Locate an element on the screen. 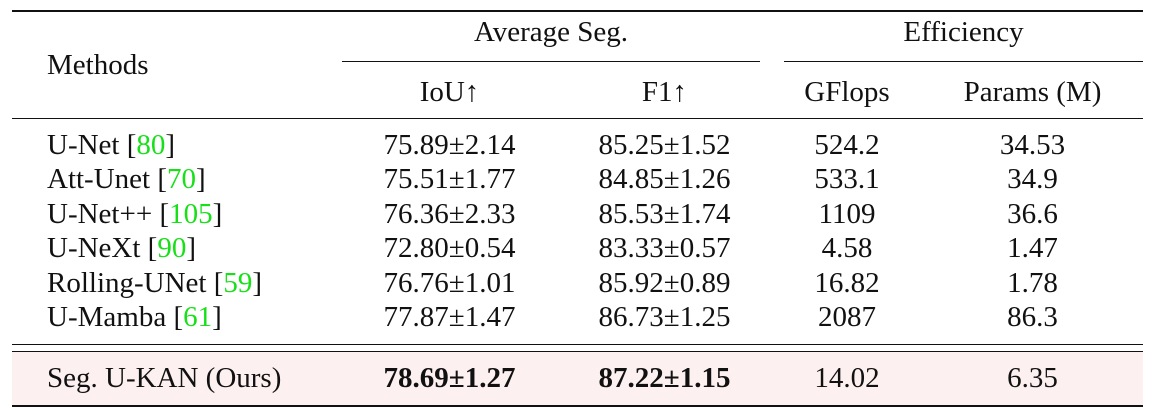 This screenshot has height=408, width=1158. method-name: U-Mamba is located at coordinates (110, 317).